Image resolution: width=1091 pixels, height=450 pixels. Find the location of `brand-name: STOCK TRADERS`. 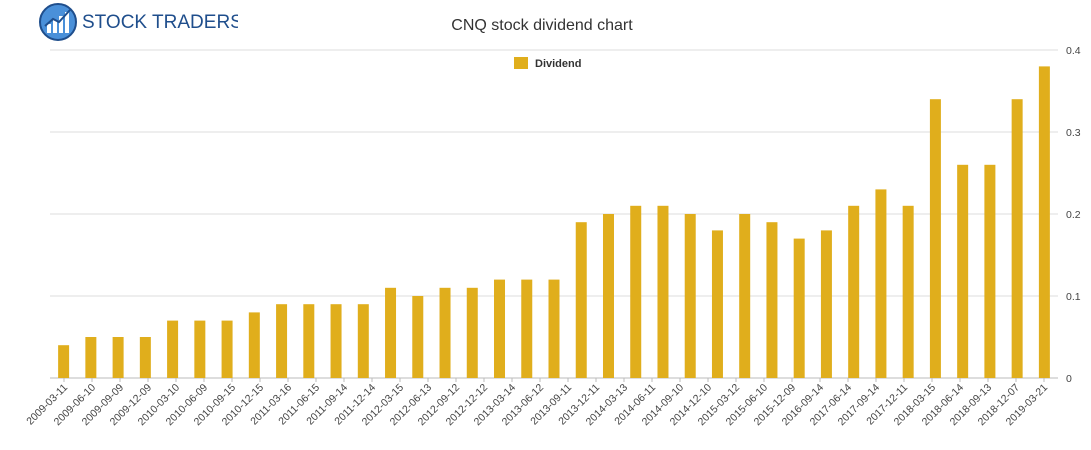

brand-name: STOCK TRADERS is located at coordinates (160, 22).